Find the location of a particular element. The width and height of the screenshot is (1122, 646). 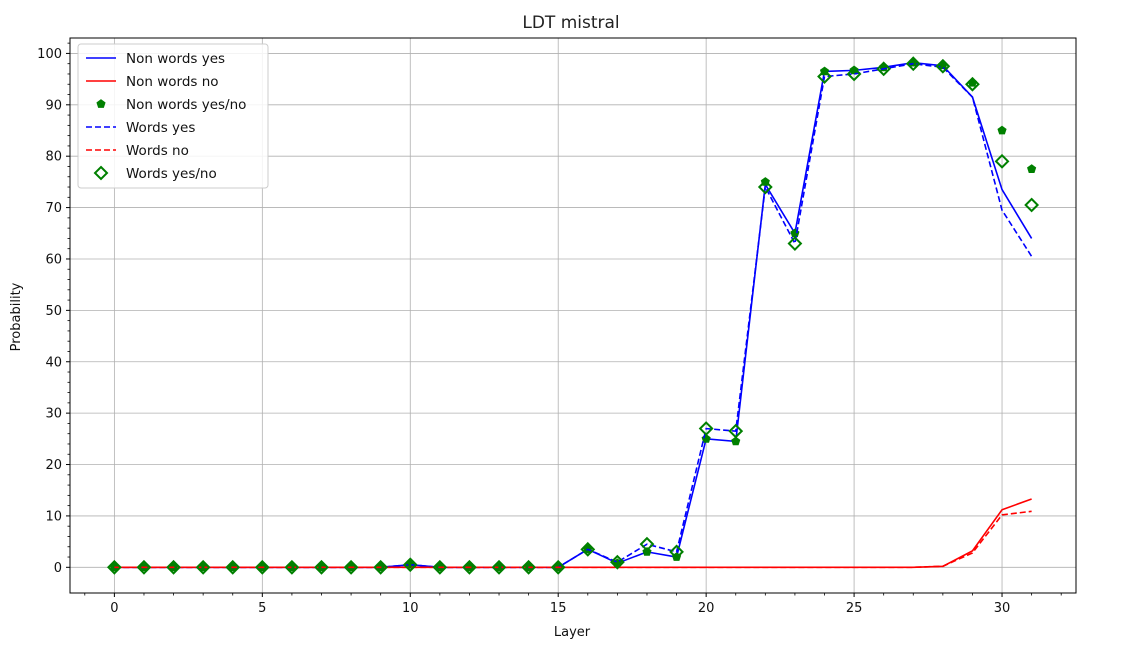

y-tick-label: 0 is located at coordinates (58, 568).